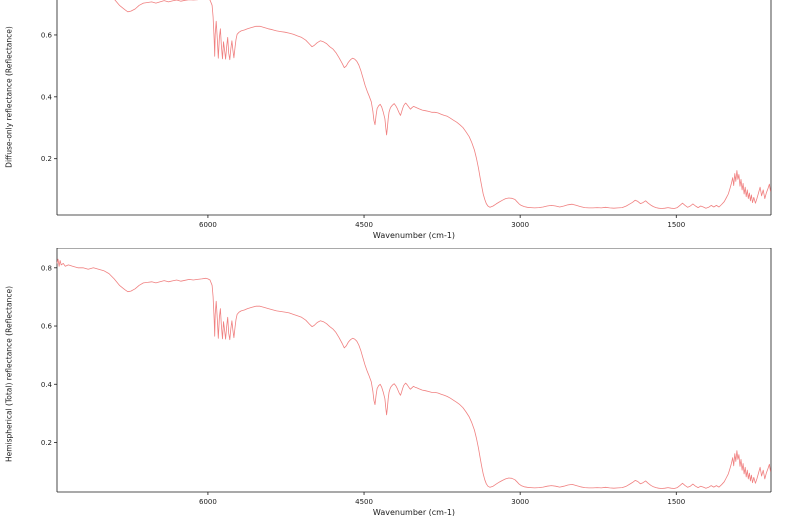  I want to click on y-tick-label: 0.8, so click(46, 268).